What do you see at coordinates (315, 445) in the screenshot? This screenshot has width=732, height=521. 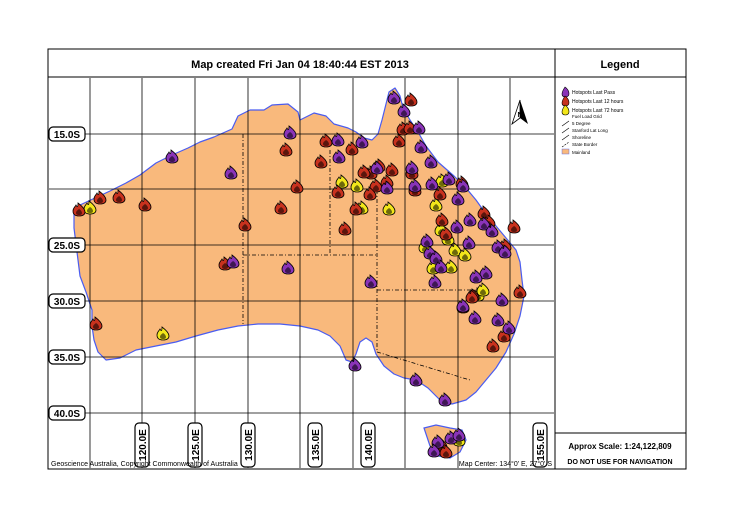 I see `lon-label-135e: 135.0E` at bounding box center [315, 445].